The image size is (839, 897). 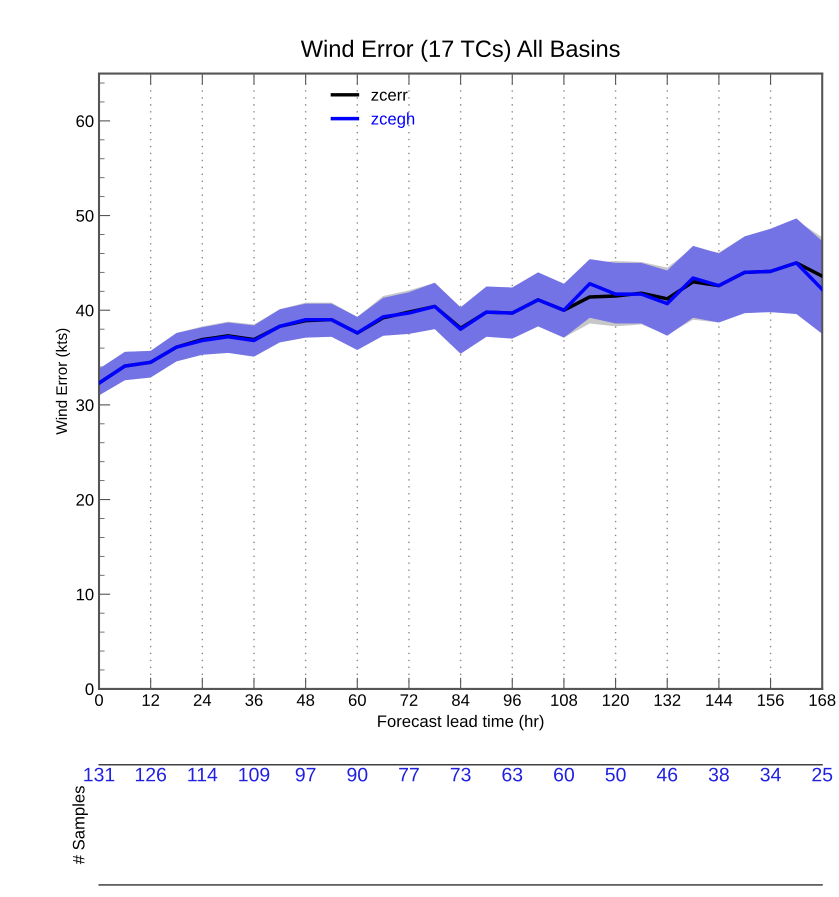 I want to click on x-tick-label: 108, so click(x=564, y=700).